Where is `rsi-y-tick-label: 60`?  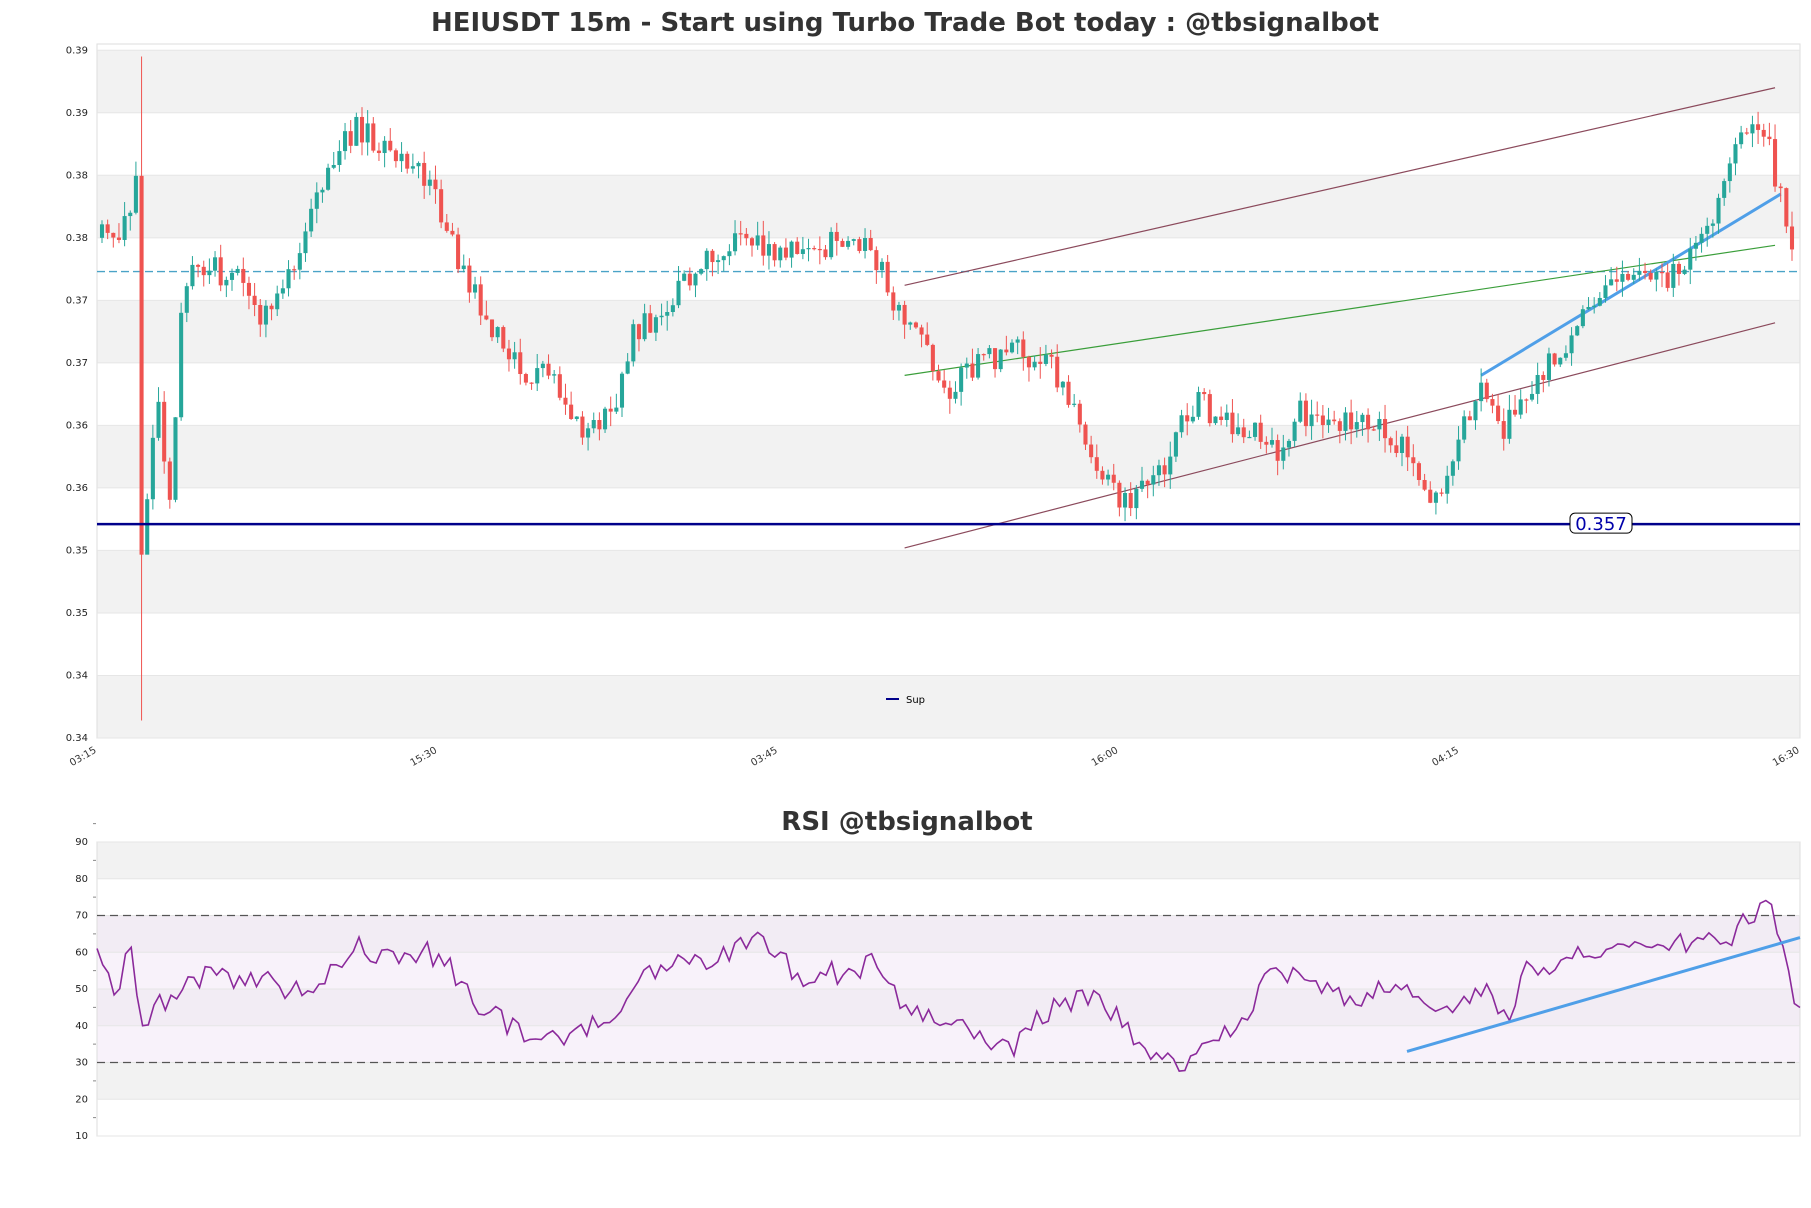
rsi-y-tick-label: 60 is located at coordinates (81, 952).